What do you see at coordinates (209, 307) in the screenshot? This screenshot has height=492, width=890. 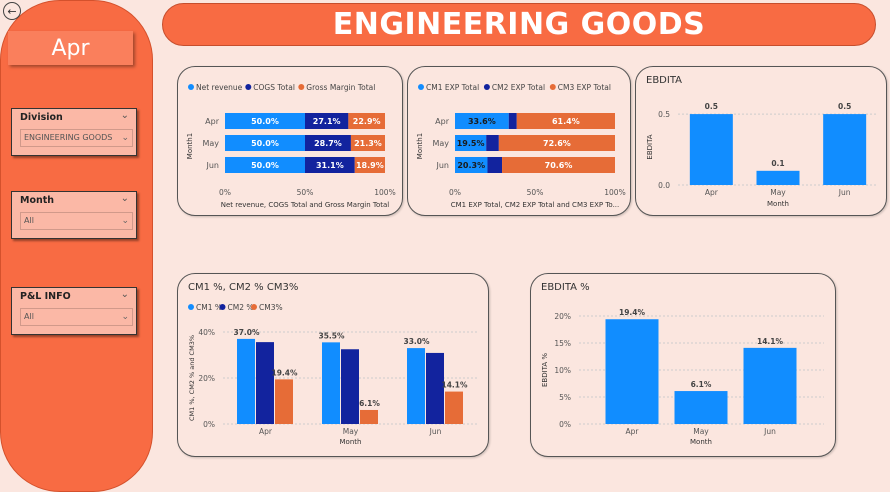 I see `legend-label: CM1 %` at bounding box center [209, 307].